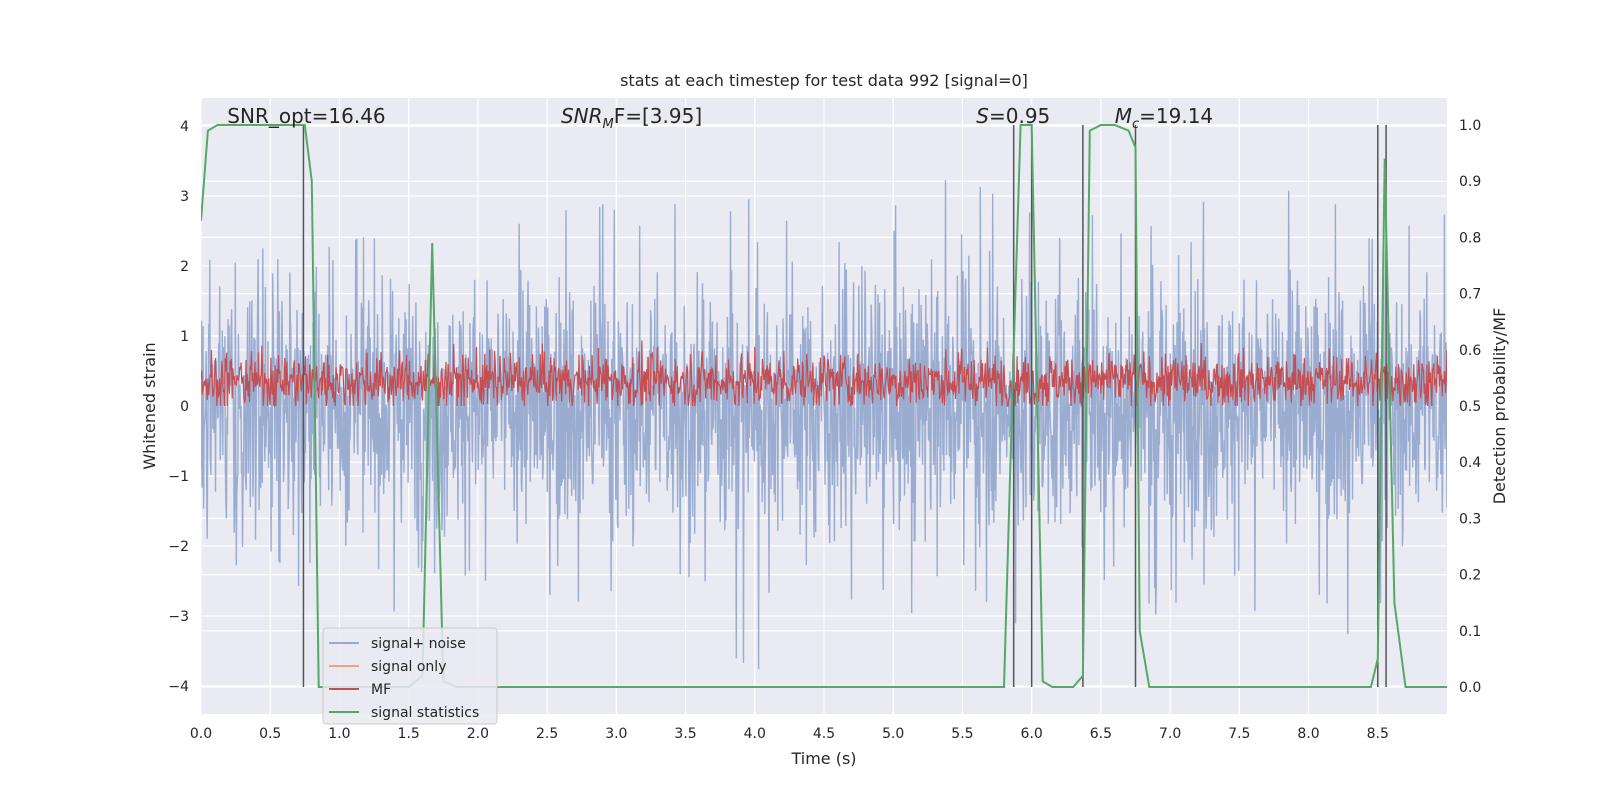 The width and height of the screenshot is (1600, 800). Describe the element at coordinates (184, 337) in the screenshot. I see `y-left-tick-label: 1` at that location.